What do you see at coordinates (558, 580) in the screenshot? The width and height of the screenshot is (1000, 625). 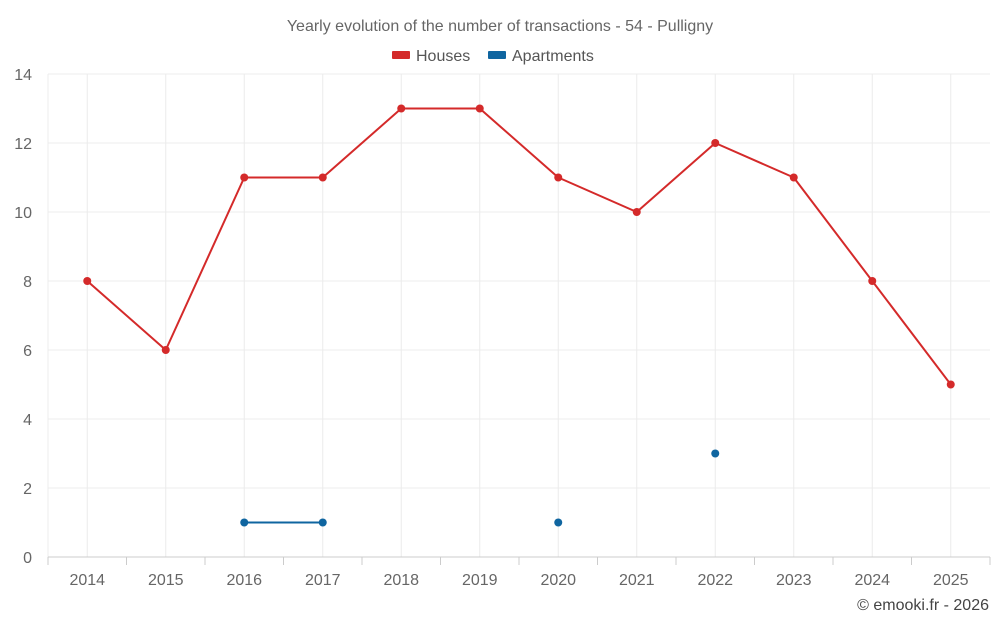 I see `x-tick-label: 2020` at bounding box center [558, 580].